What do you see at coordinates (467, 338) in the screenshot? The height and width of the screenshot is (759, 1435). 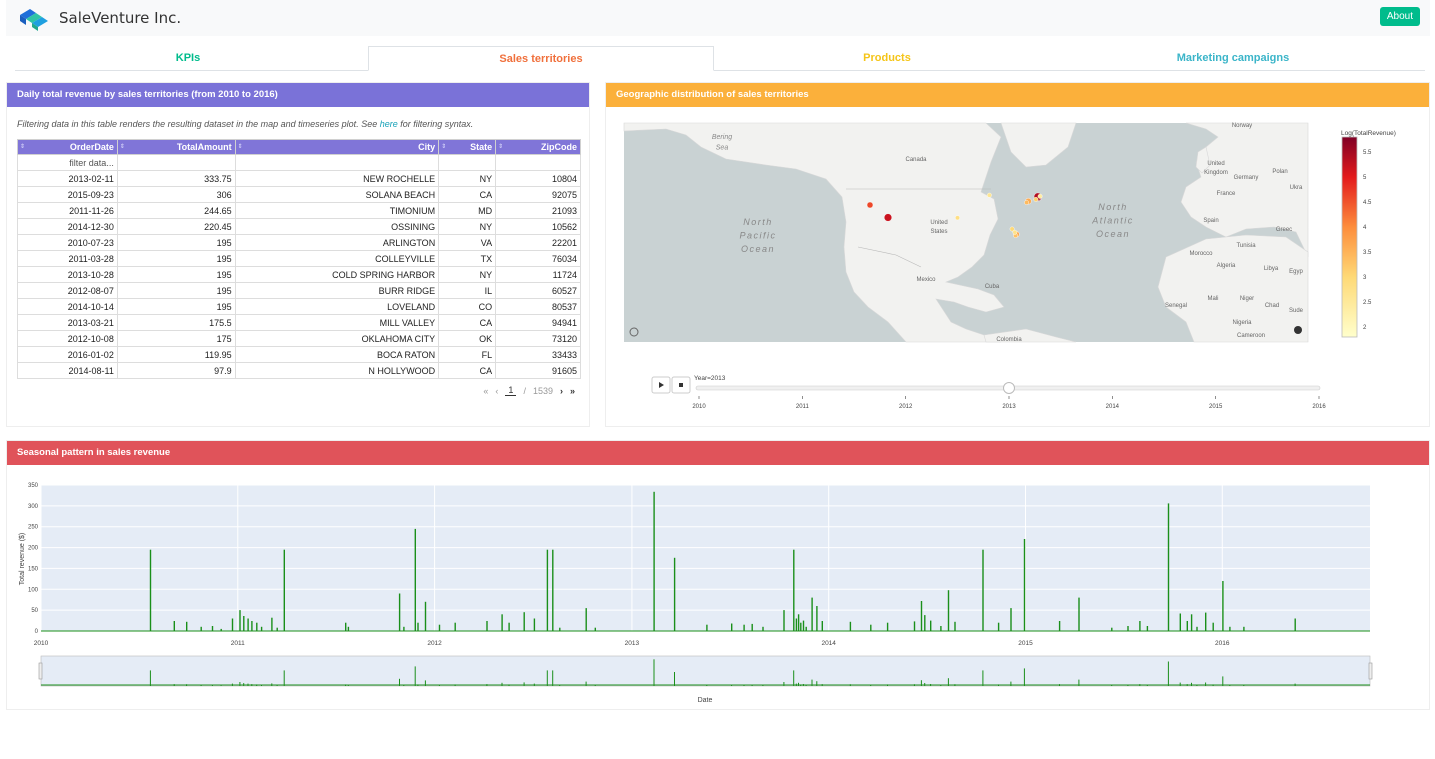 I see `table-cell: OK` at bounding box center [467, 338].